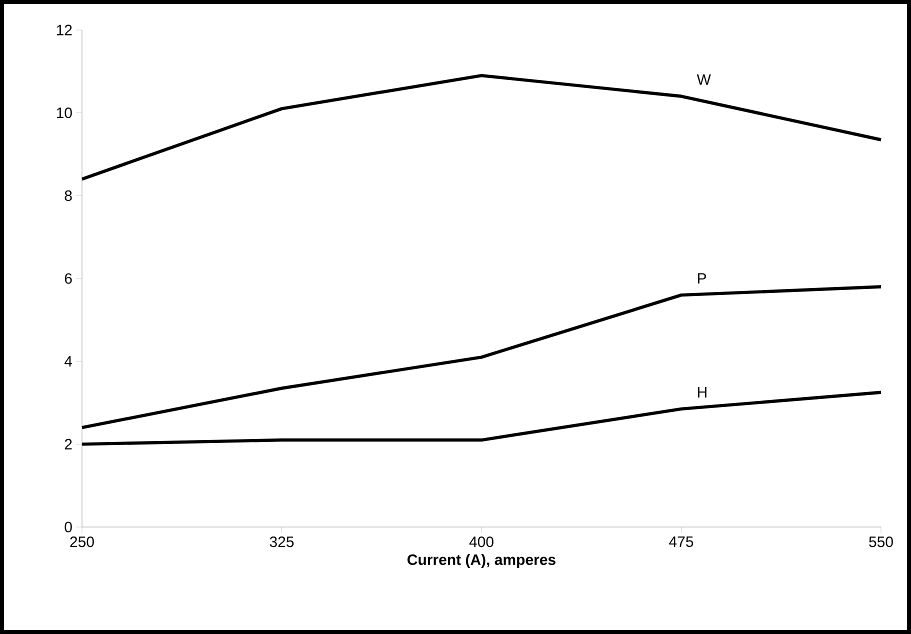 Image resolution: width=911 pixels, height=634 pixels. I want to click on y-tick-label: 4, so click(68, 361).